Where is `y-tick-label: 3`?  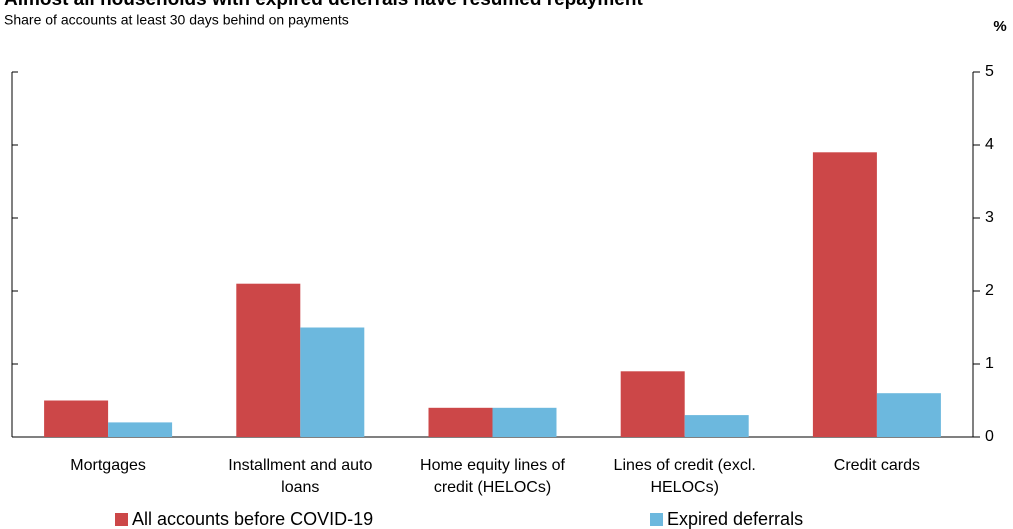
y-tick-label: 3 is located at coordinates (989, 217).